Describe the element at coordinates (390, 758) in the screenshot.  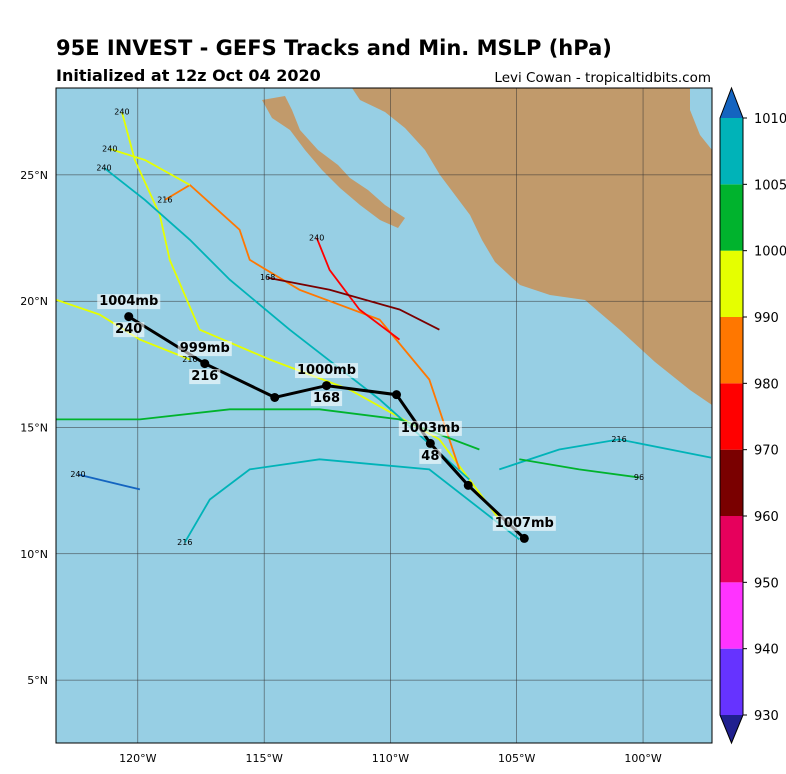
I see `lon-tick-label: 110°W` at that location.